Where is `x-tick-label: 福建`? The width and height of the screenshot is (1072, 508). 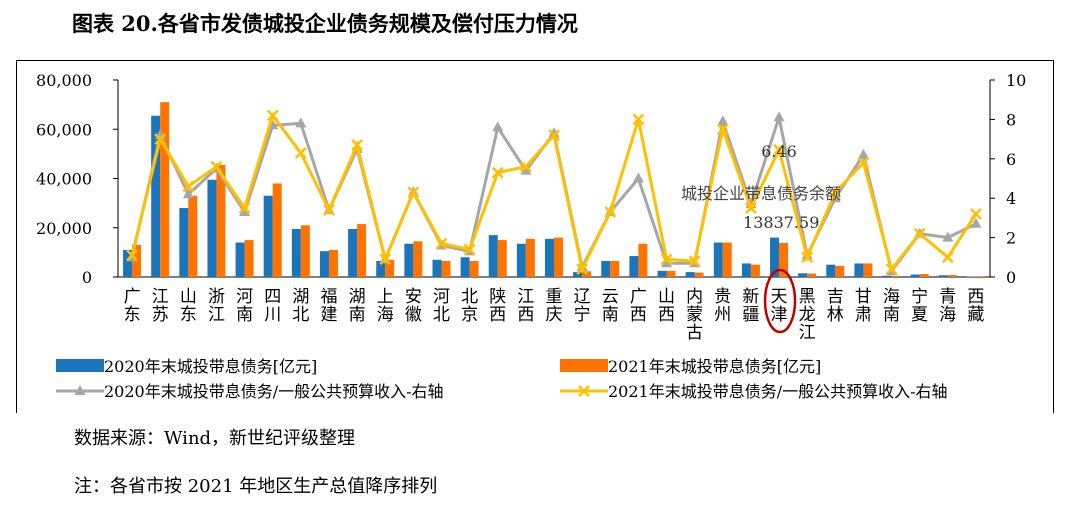 x-tick-label: 福建 is located at coordinates (328, 306).